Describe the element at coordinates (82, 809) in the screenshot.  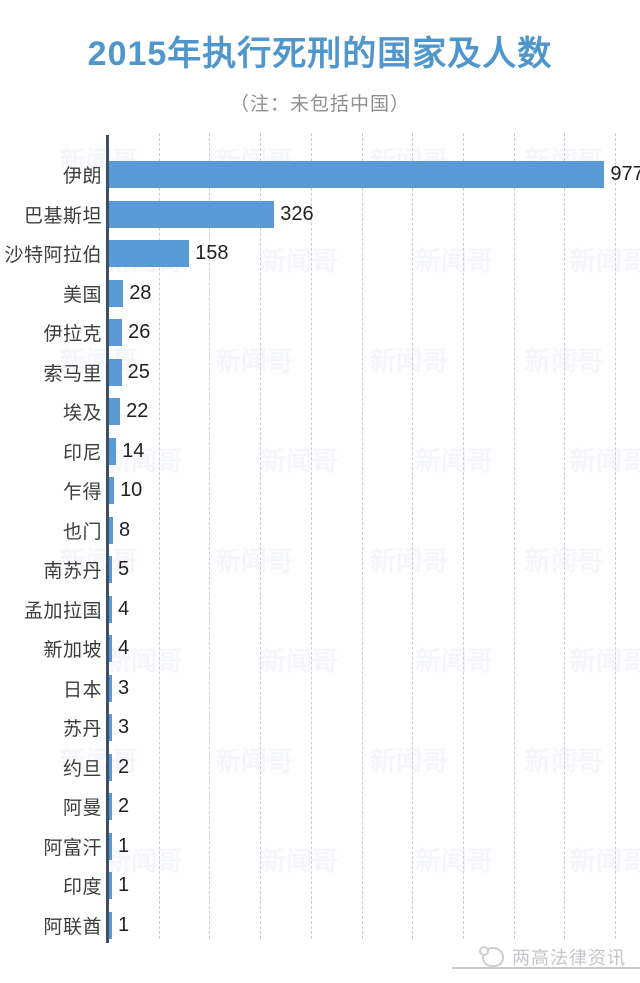
I see `category-label: 阿曼` at that location.